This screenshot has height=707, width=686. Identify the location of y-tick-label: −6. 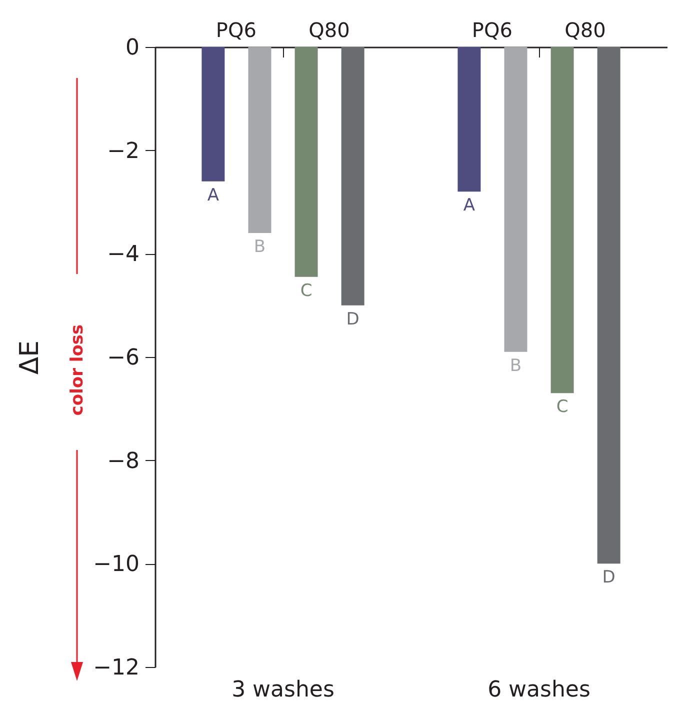
(123, 358).